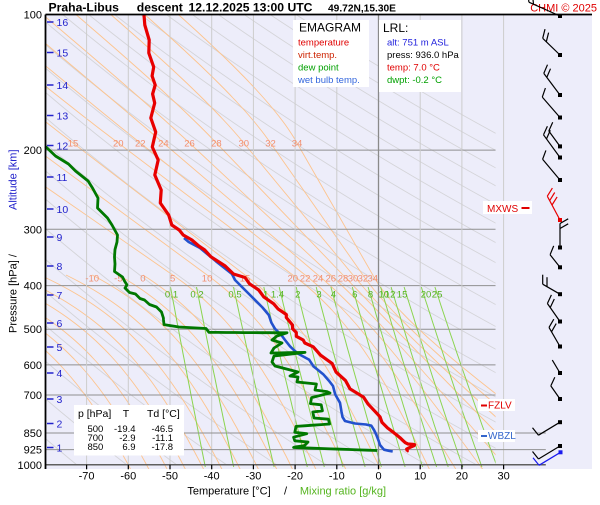 This screenshot has width=600, height=505. I want to click on svg-text: p [hPa], so click(94, 414).